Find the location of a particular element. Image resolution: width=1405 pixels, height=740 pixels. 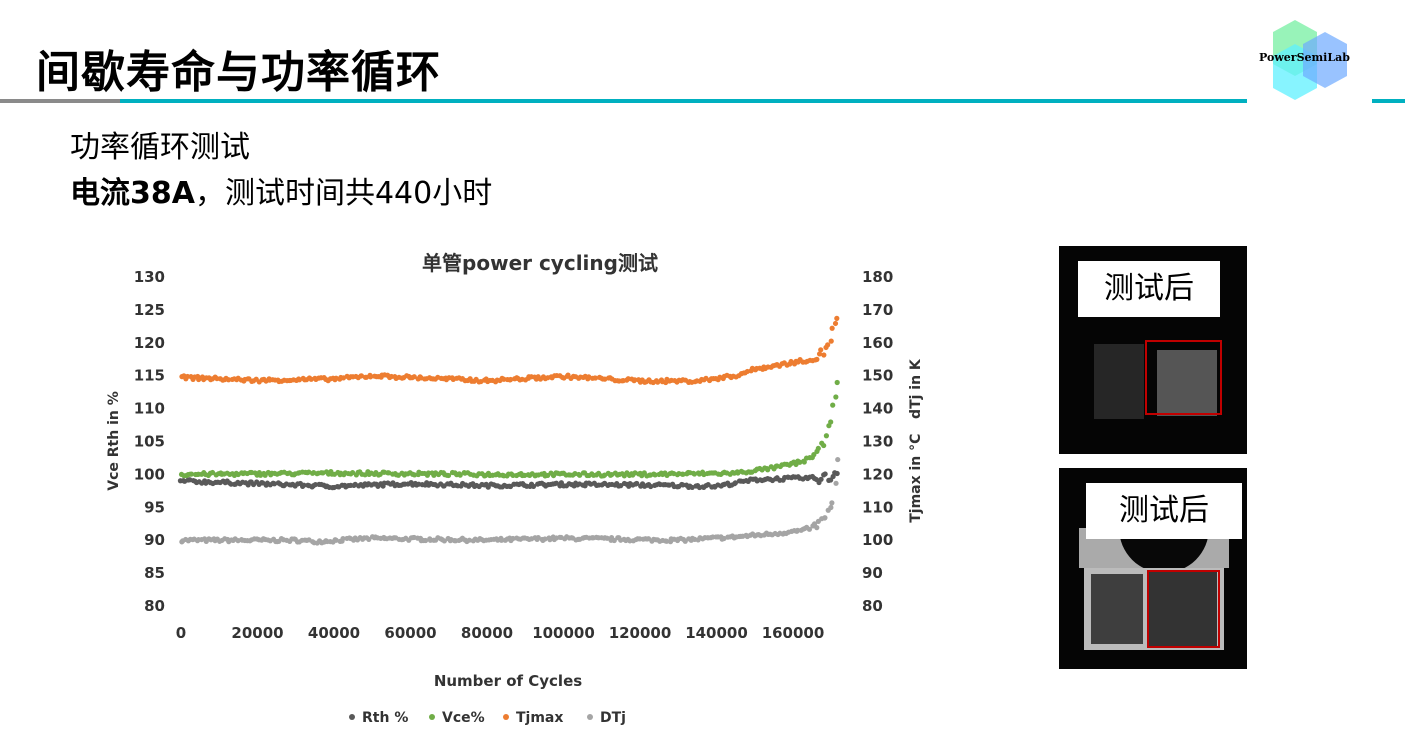

series-vce is located at coordinates (509, 429).